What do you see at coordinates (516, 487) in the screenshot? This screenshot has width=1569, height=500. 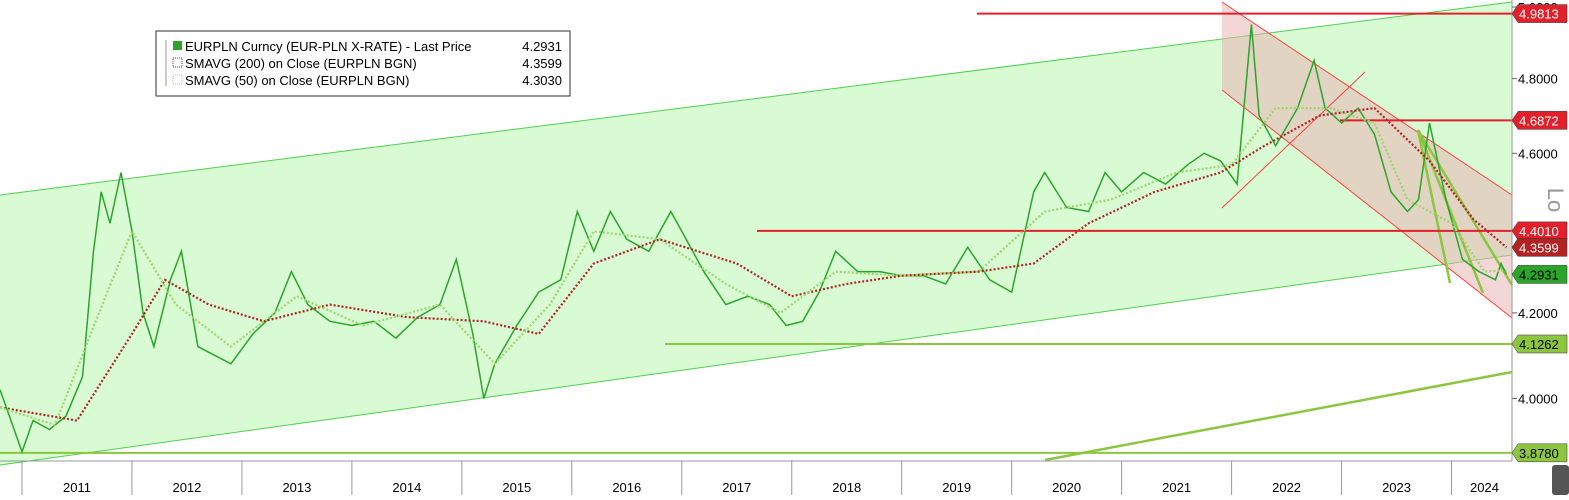 I see `x-tick-label: 2015` at bounding box center [516, 487].